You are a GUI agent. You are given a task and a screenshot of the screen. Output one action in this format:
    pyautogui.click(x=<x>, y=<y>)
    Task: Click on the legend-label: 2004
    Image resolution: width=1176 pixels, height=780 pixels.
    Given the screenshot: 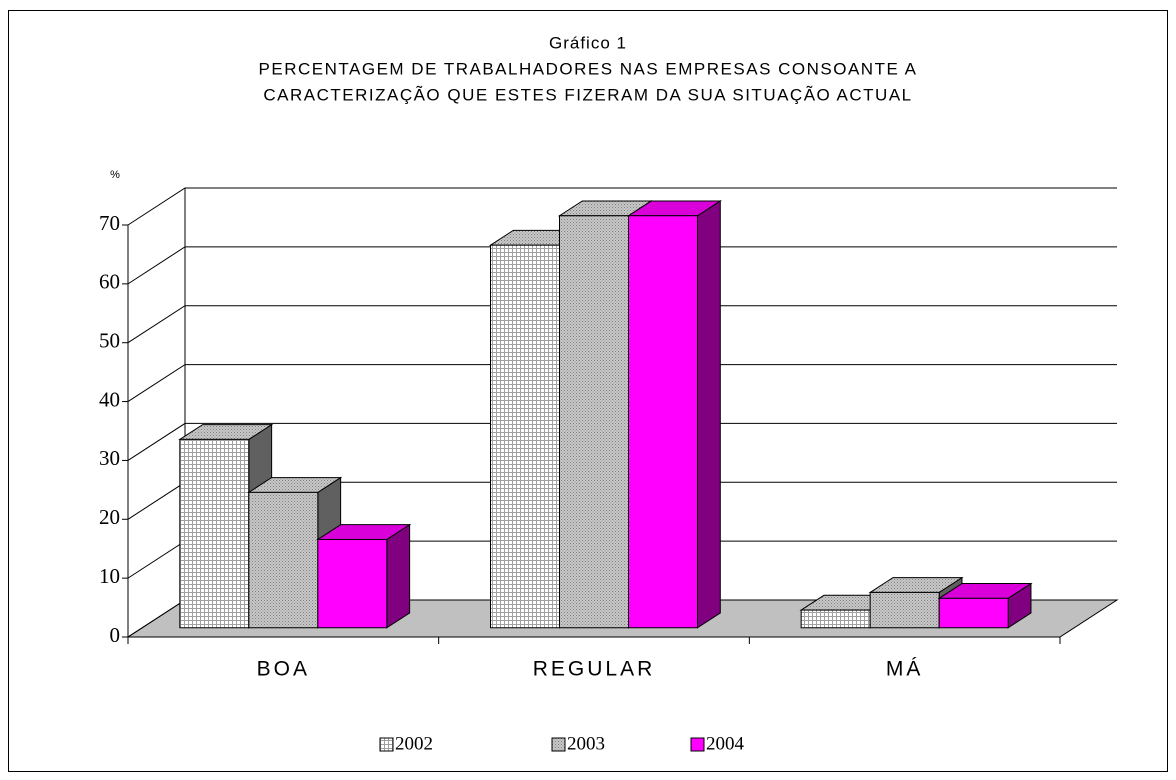 What is the action you would take?
    pyautogui.click(x=725, y=743)
    